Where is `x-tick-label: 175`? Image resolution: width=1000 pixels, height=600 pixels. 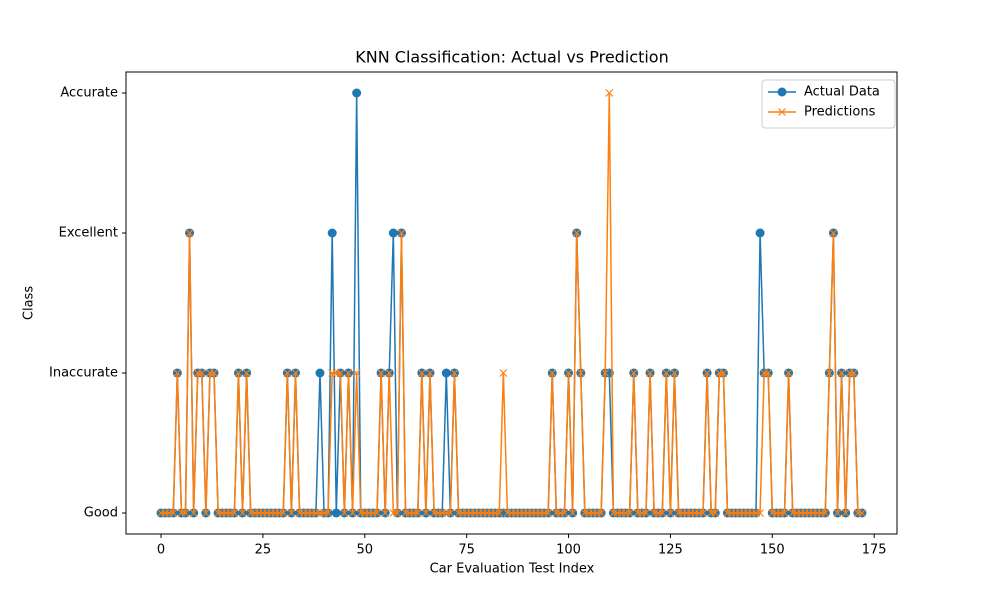 x-tick-label: 175 is located at coordinates (874, 550).